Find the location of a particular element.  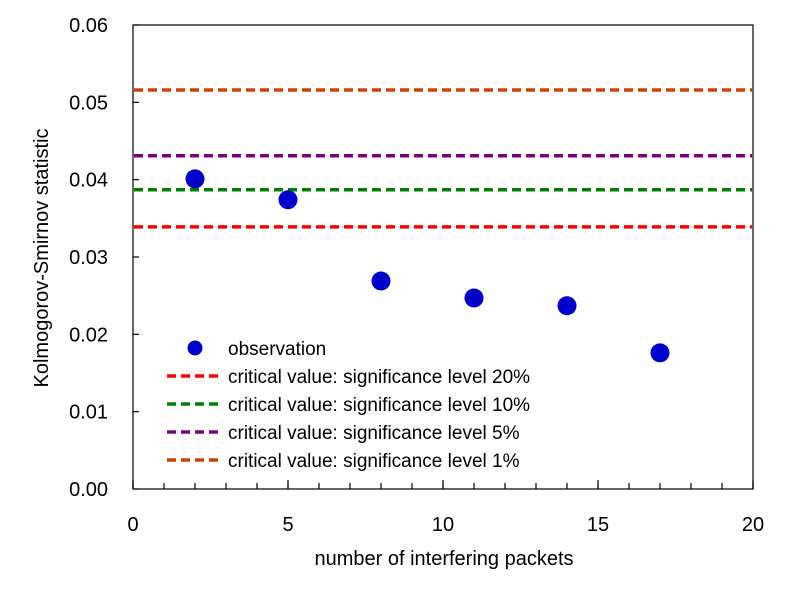

x-tick-label-1: 5 is located at coordinates (287, 525).